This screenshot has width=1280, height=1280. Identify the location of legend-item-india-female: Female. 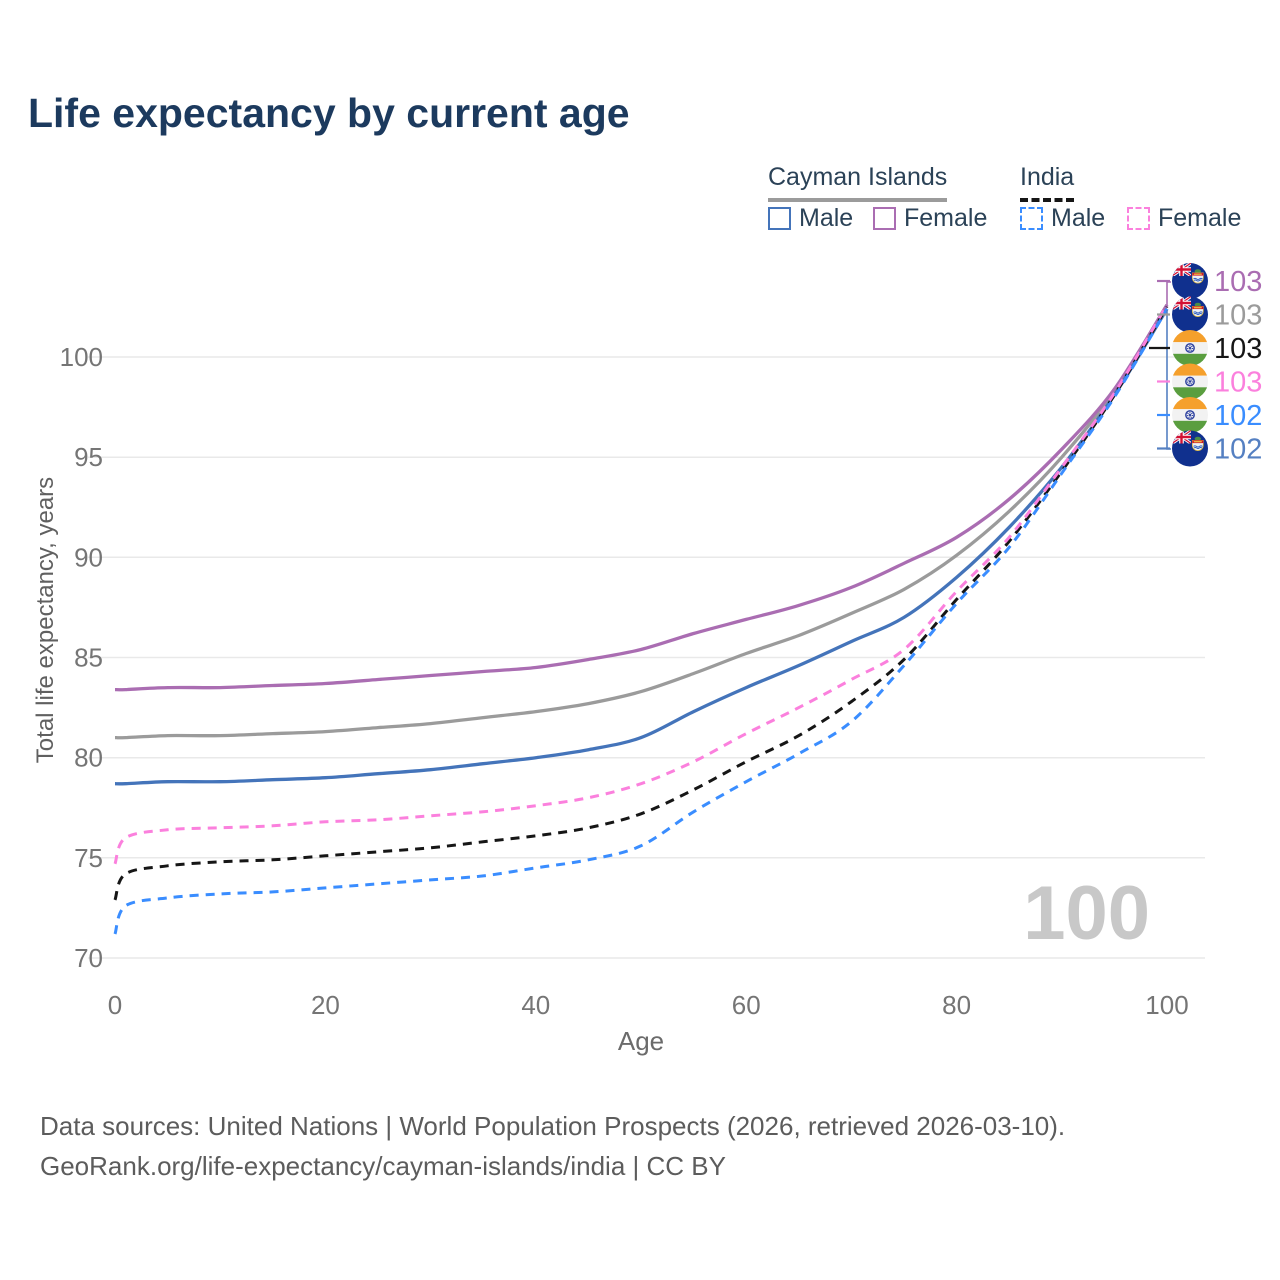
(1184, 218).